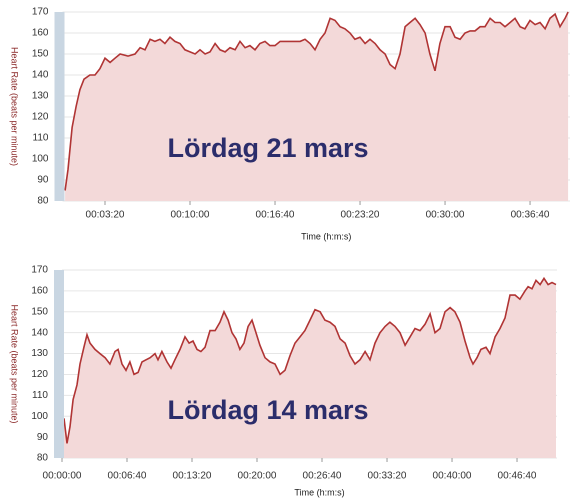  Describe the element at coordinates (445, 215) in the screenshot. I see `x-tick-label: 00:30:00` at that location.